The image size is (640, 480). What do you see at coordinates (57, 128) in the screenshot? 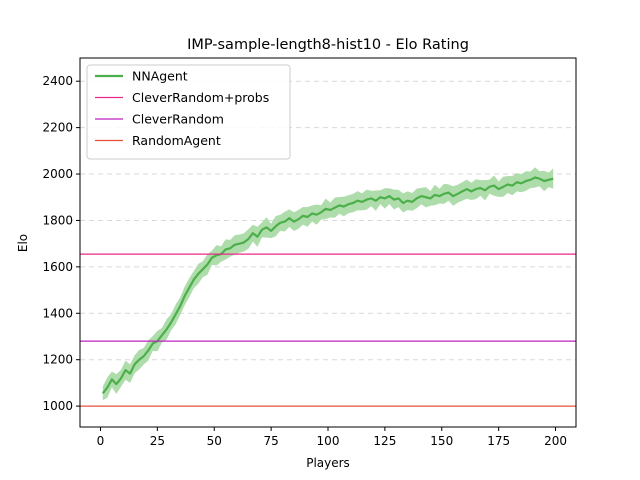
I see `y-tick-label: 2200` at bounding box center [57, 128].